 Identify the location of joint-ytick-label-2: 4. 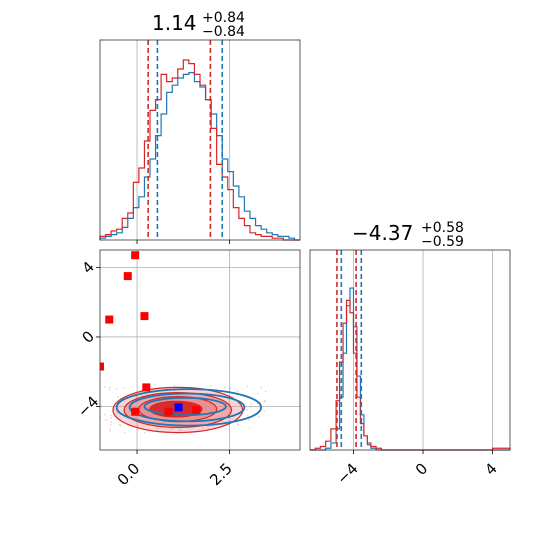
(87, 267).